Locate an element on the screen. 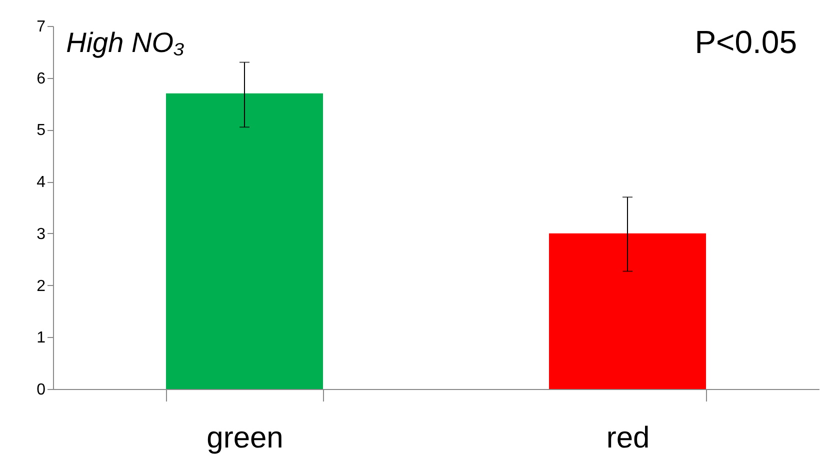  y-tick-label: 1 is located at coordinates (41, 338).